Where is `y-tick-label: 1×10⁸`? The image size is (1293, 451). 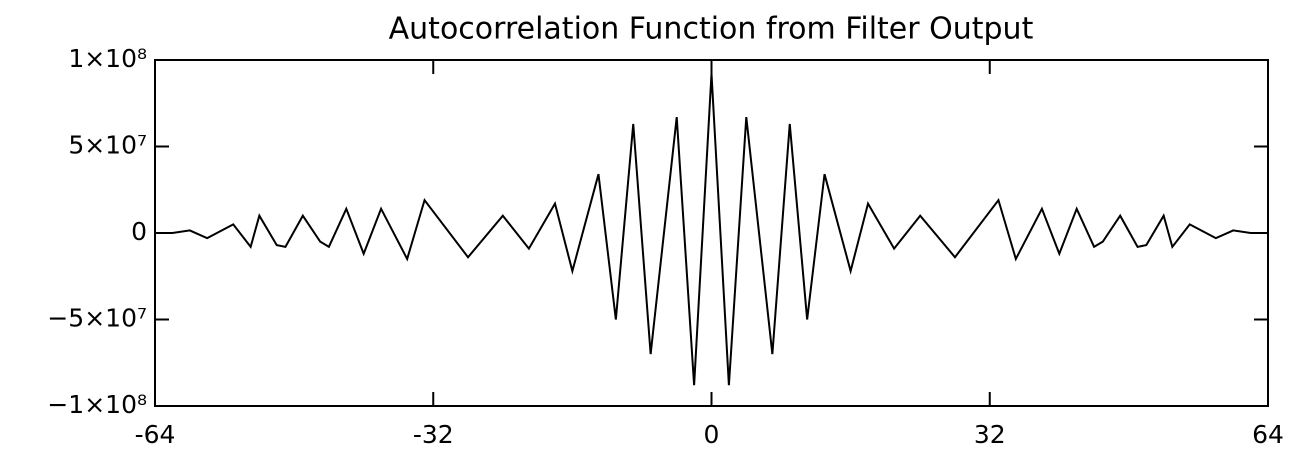 y-tick-label: 1×10⁸ is located at coordinates (107, 58).